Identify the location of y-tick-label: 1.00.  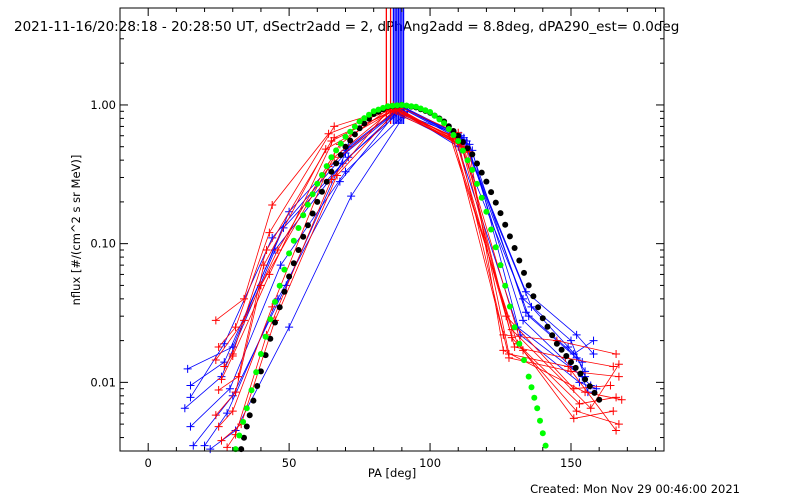
(103, 105).